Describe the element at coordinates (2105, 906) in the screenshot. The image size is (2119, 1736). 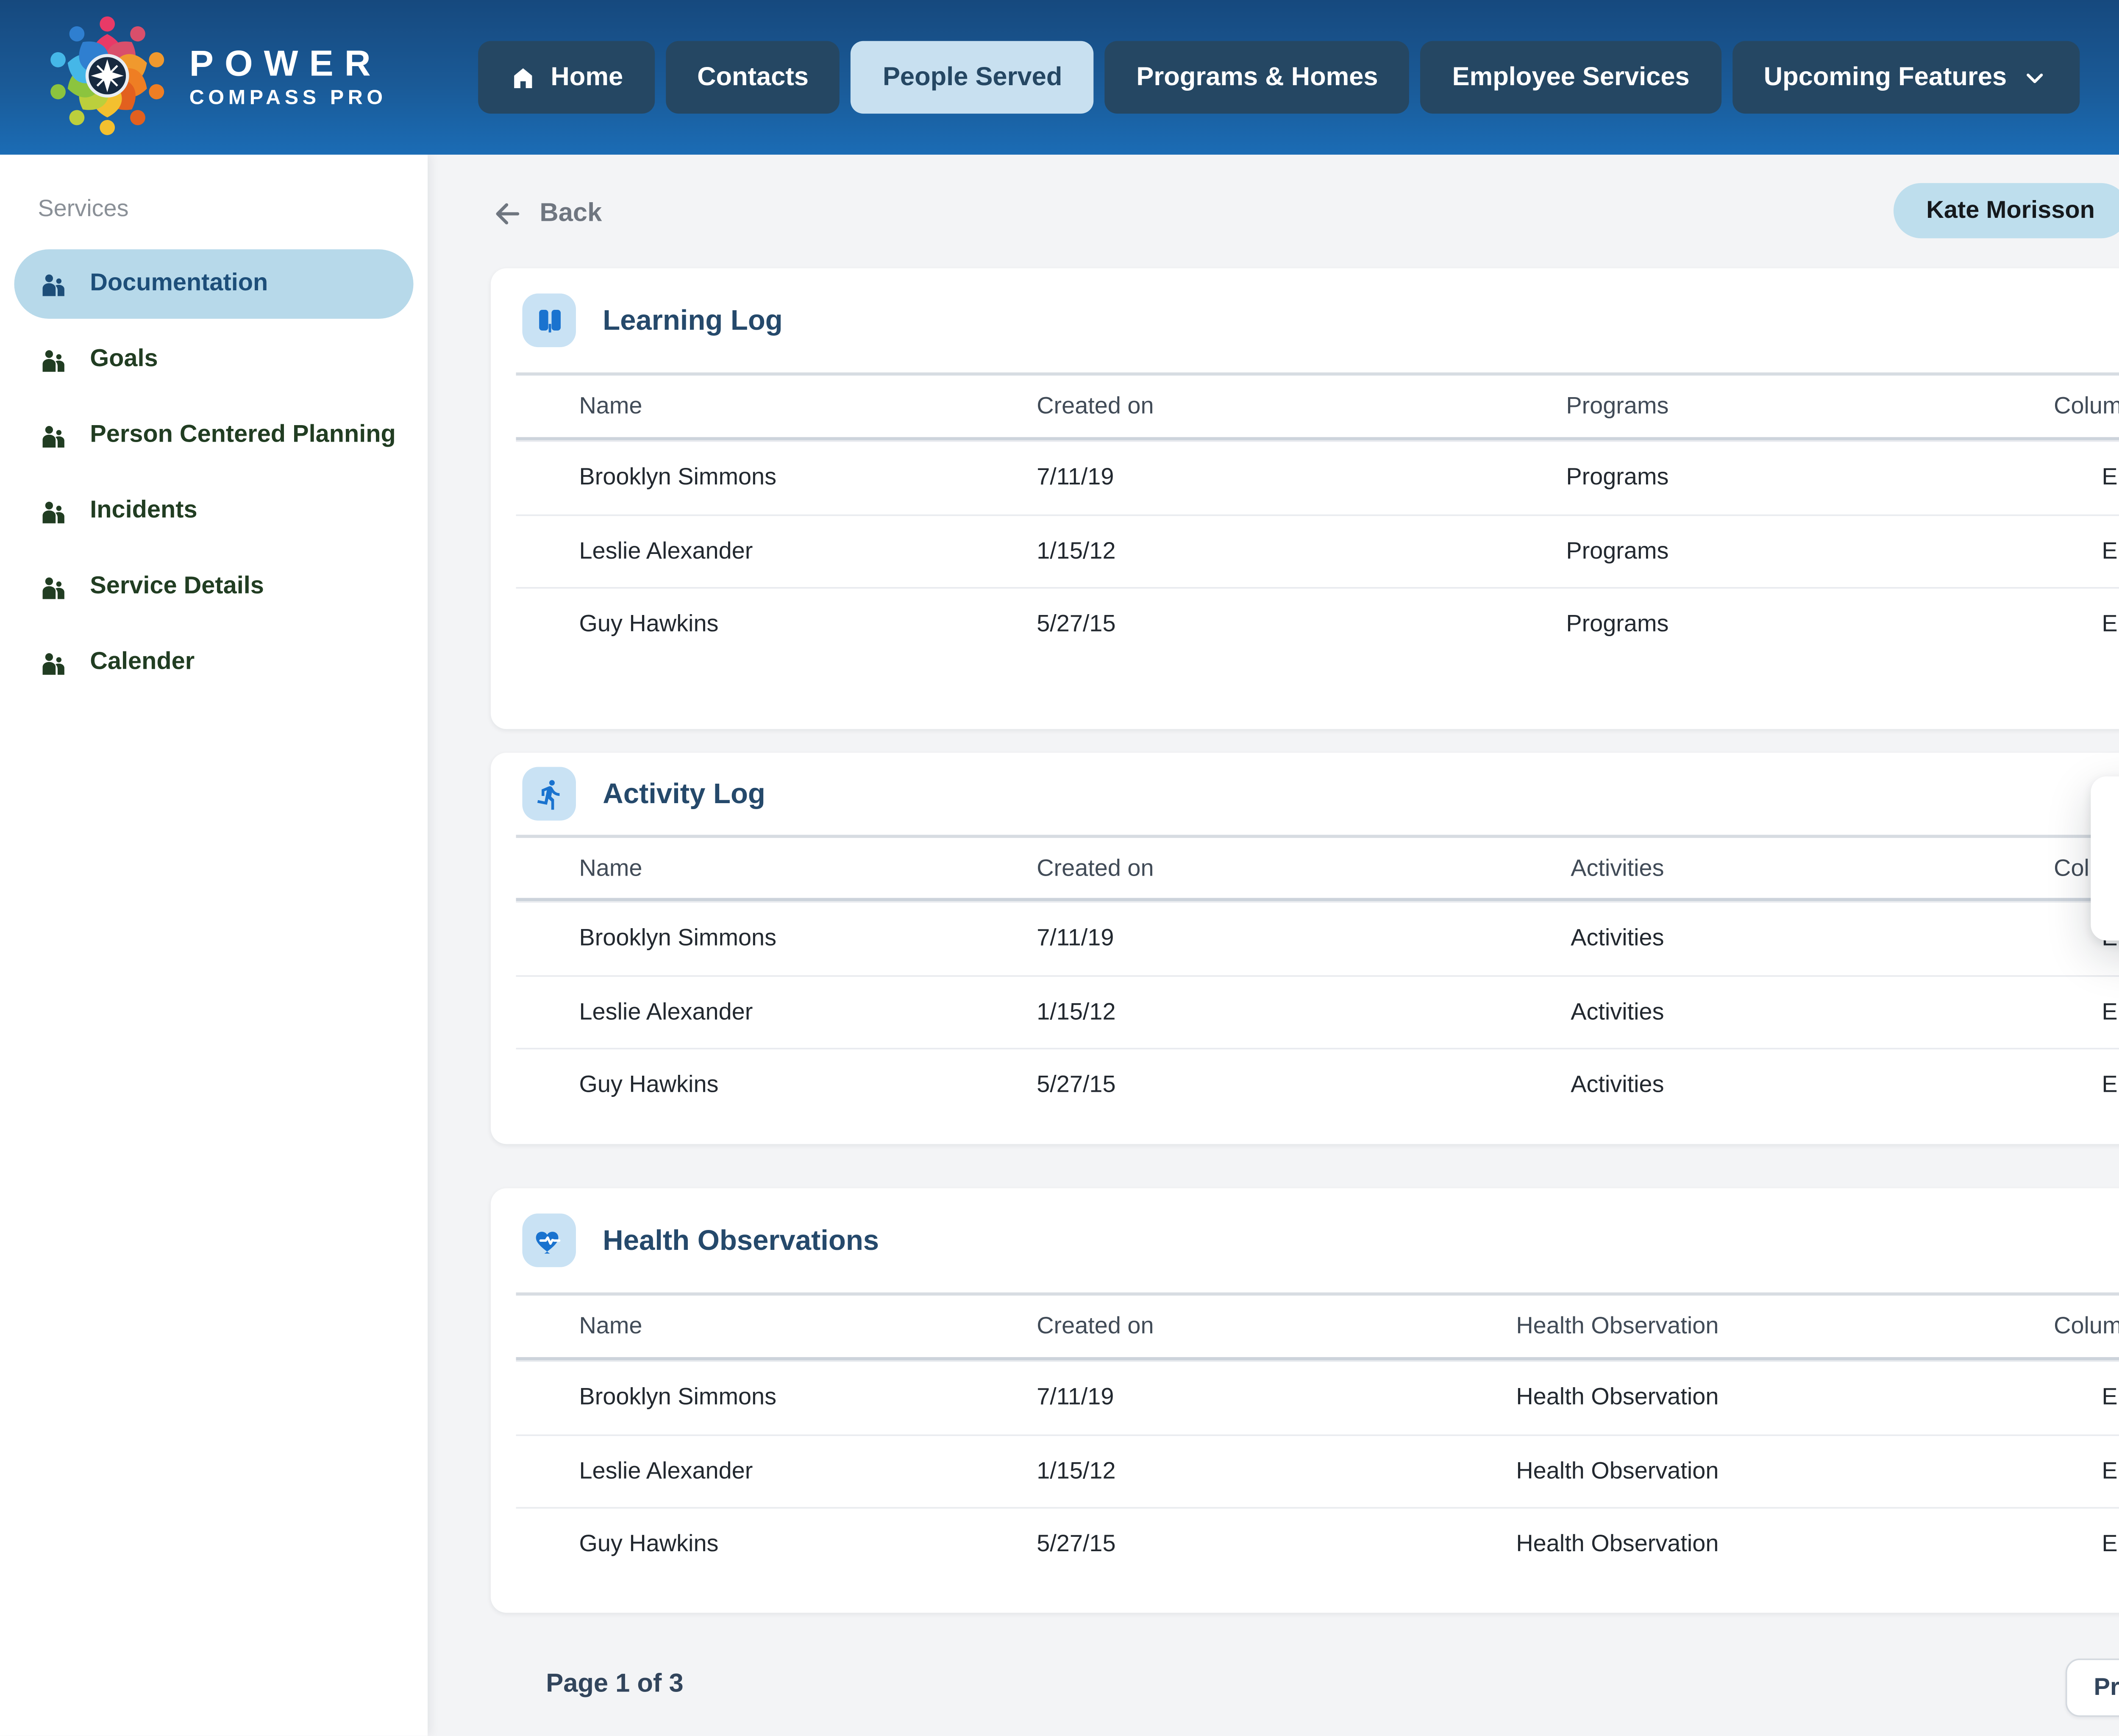
I see `menu-item-delete: Delete` at that location.